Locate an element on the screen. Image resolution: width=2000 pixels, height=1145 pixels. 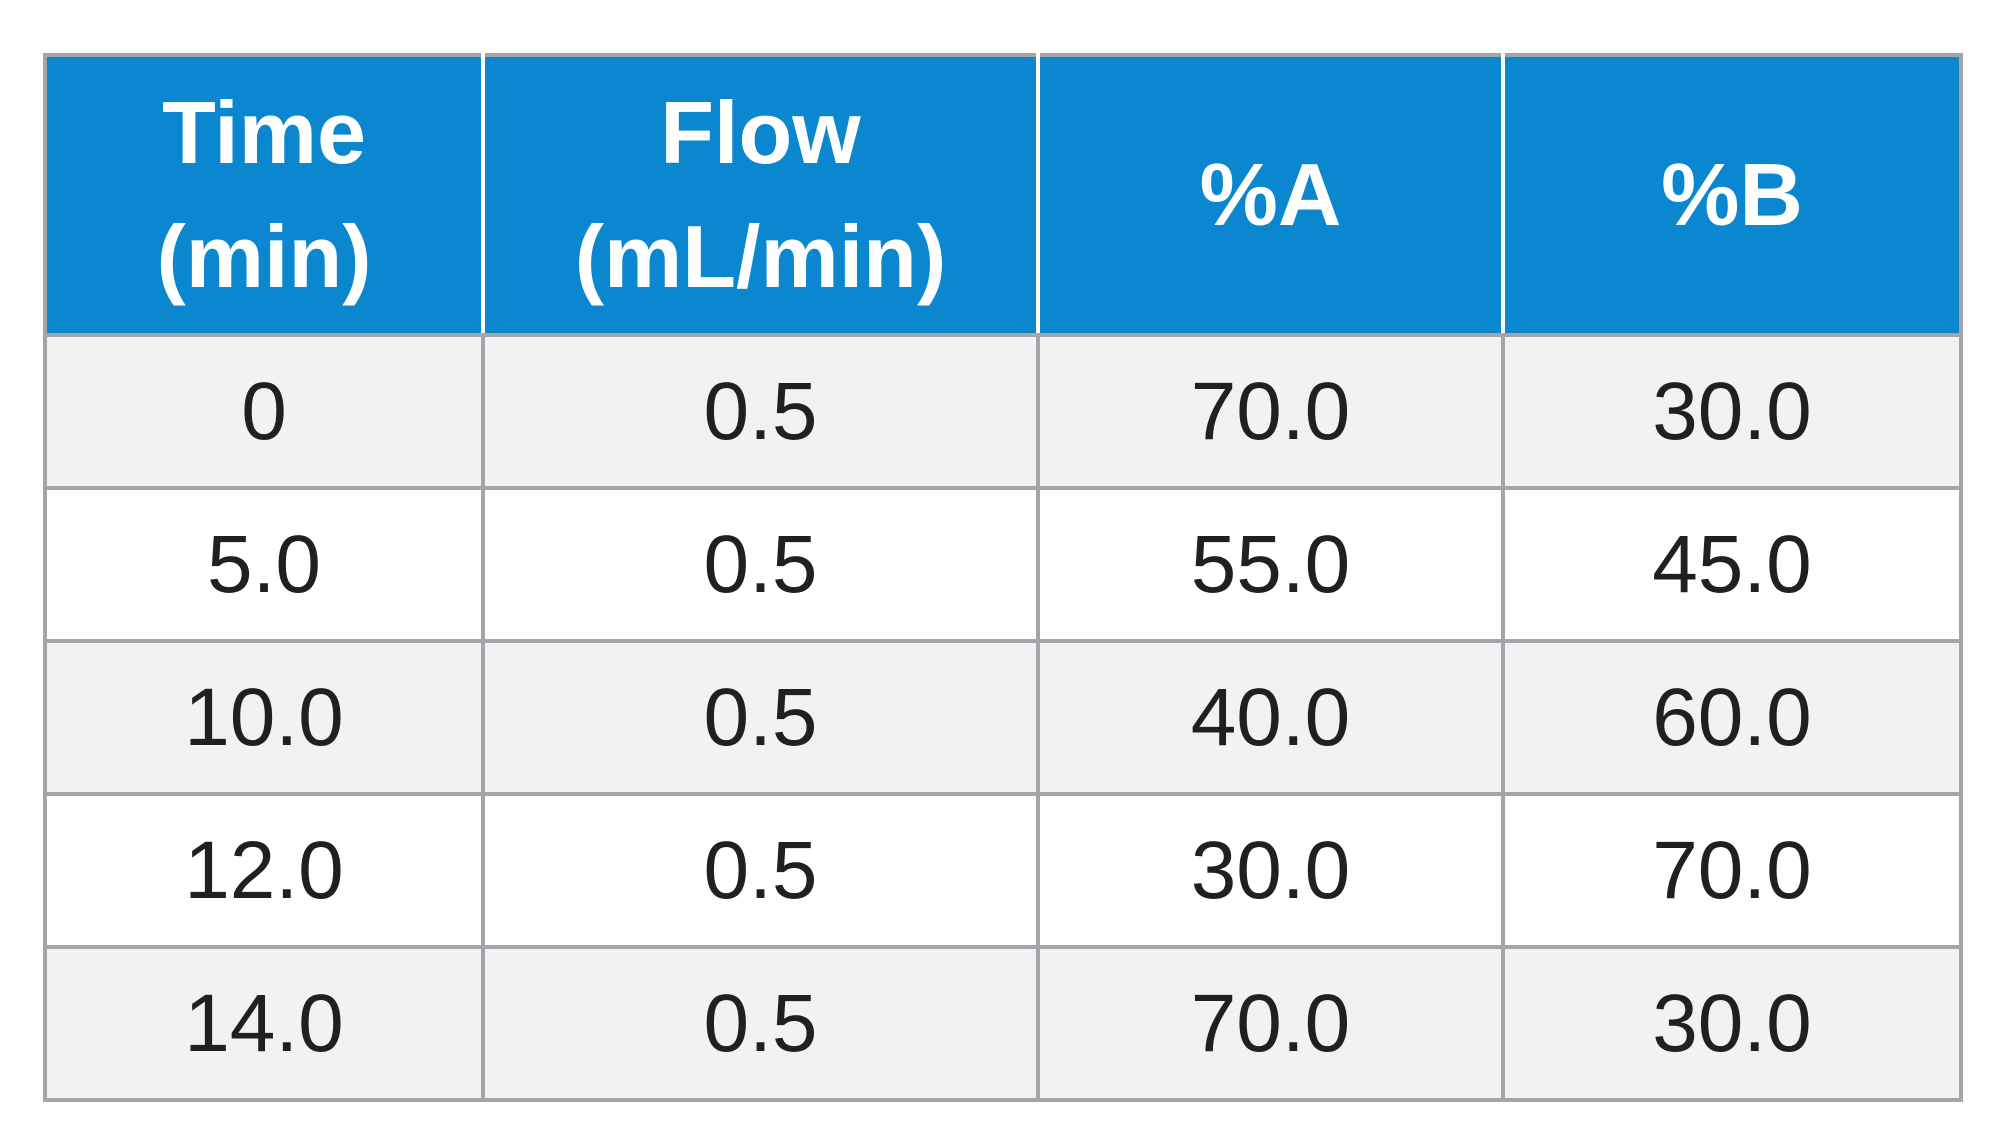
header-time: Time (min) is located at coordinates (264, 195).